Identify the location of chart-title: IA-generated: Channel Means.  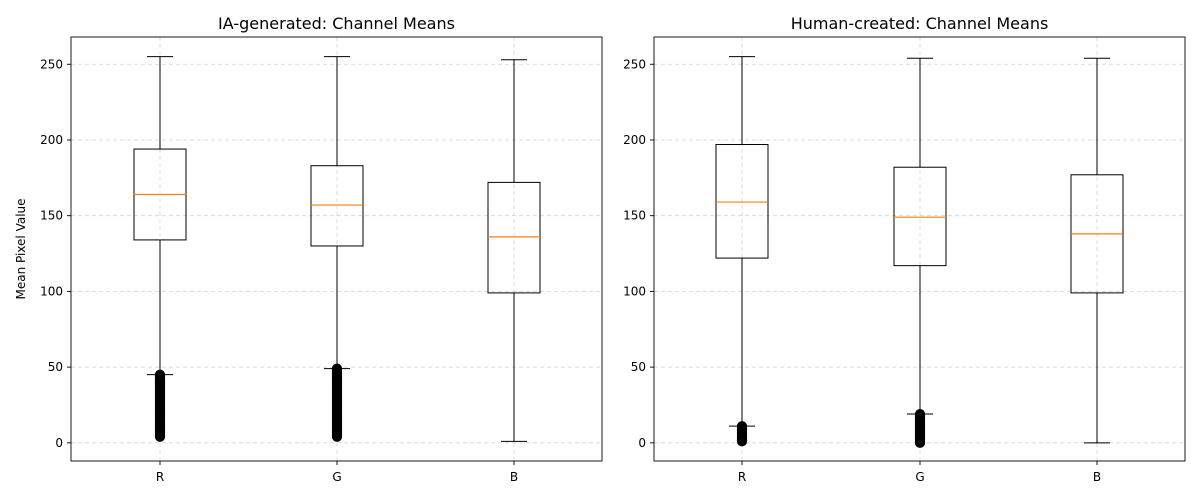
(336, 23).